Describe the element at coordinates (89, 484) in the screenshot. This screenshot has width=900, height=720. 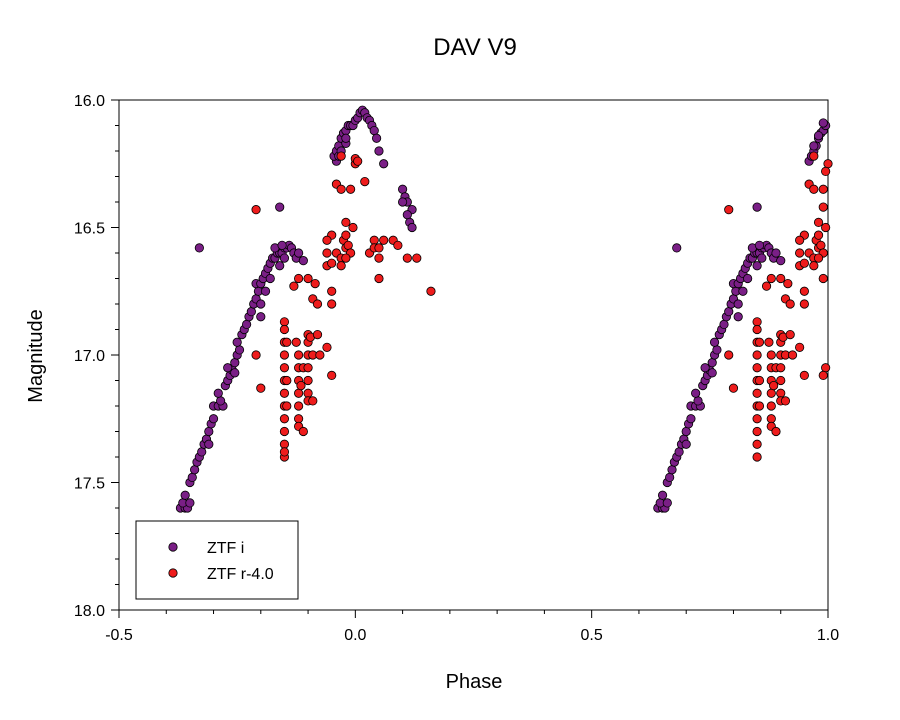
I see `y-tick-label: 17.5` at that location.